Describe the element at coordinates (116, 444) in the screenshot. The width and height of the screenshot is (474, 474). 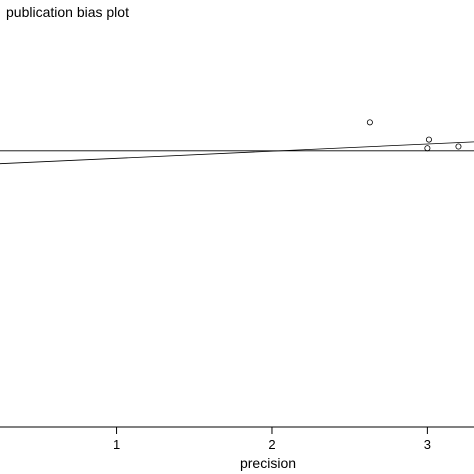
I see `x-tick-label: 1` at that location.